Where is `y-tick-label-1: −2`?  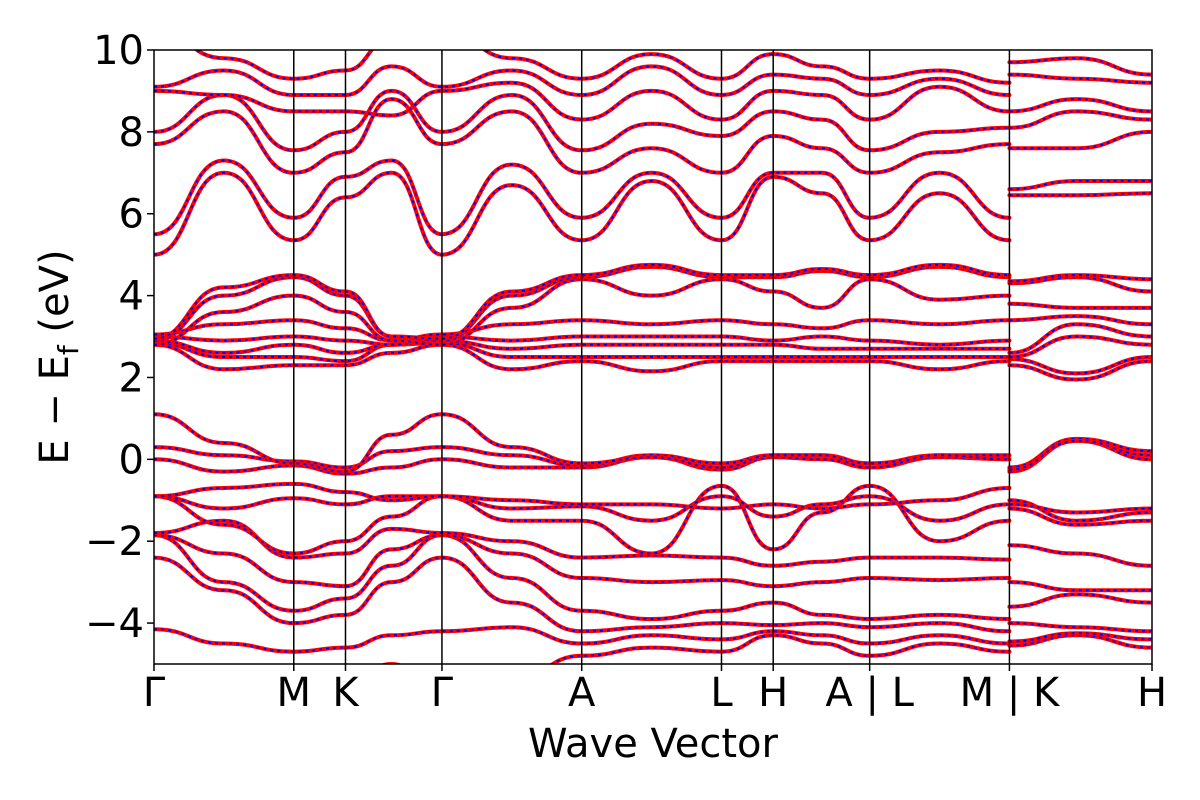
y-tick-label-1: −2 is located at coordinates (114, 542).